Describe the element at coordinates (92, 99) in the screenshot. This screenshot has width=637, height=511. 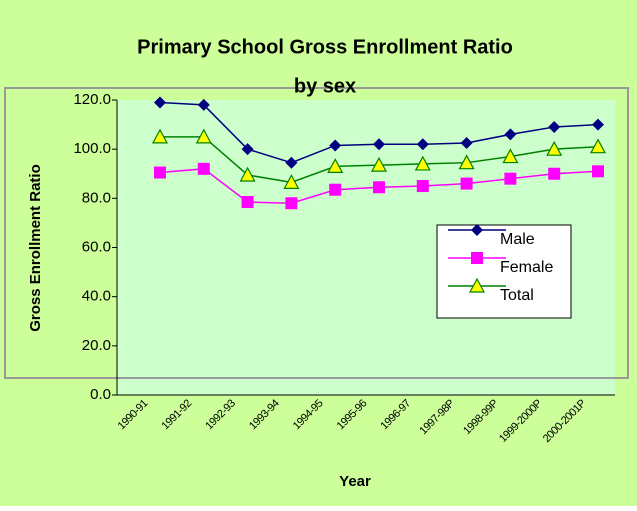
I see `y-tick-label: 120.0` at that location.